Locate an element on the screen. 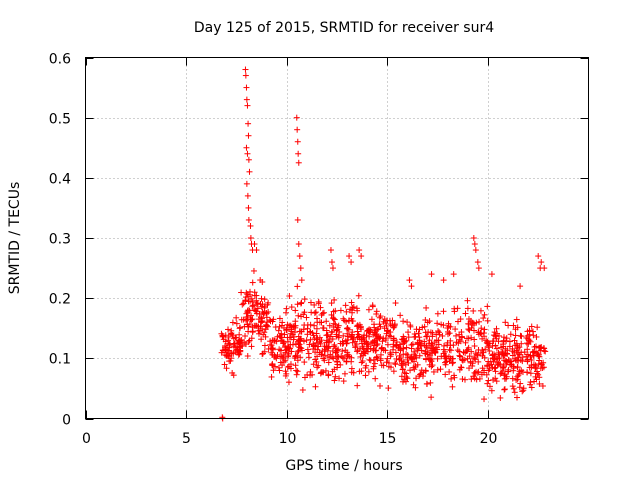 The image size is (640, 480). x-tick-label: 15 is located at coordinates (388, 439).